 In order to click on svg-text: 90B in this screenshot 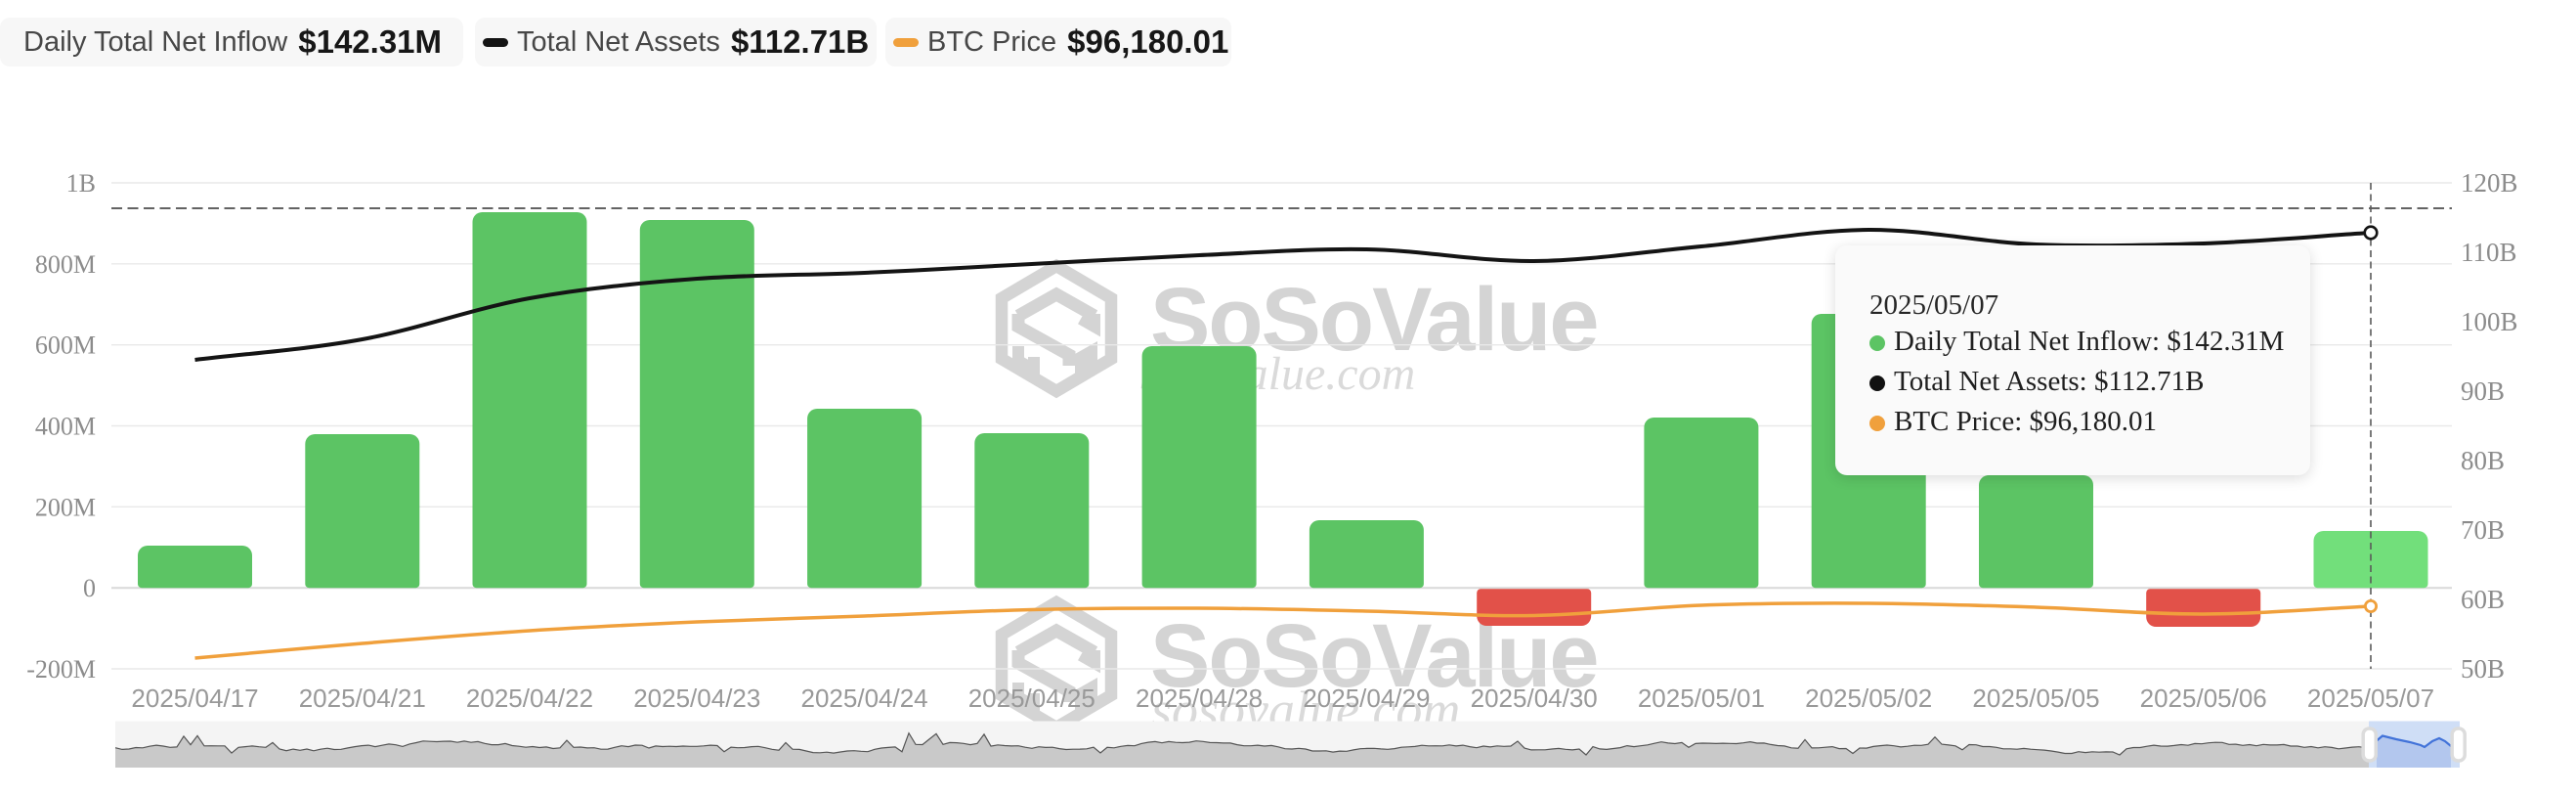, I will do `click(2483, 391)`.